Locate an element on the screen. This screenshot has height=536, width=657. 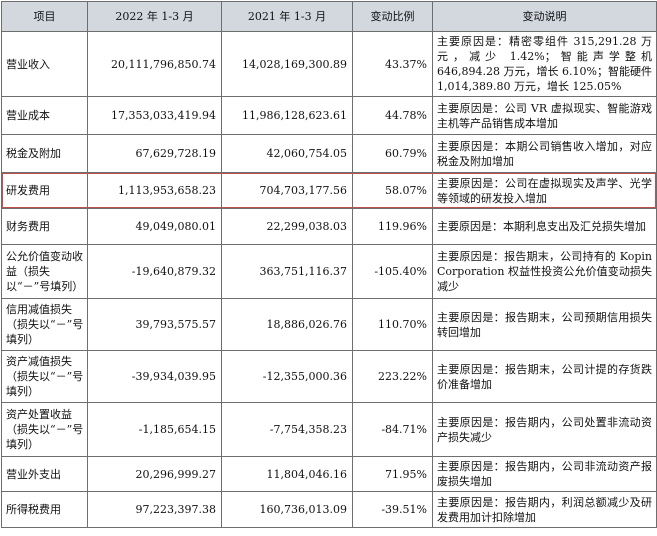
header-desc: 变动说明 is located at coordinates (544, 16).